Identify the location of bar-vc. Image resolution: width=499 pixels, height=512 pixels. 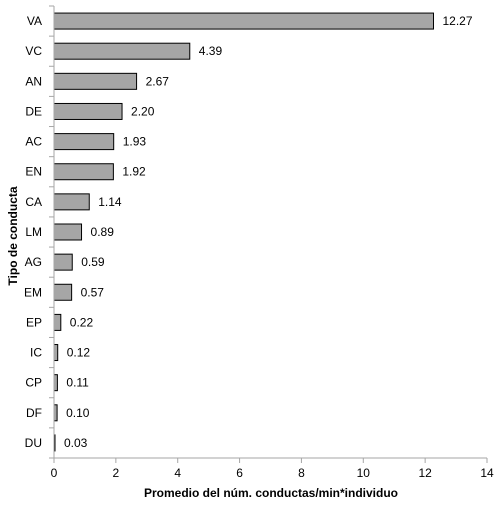
(122, 51).